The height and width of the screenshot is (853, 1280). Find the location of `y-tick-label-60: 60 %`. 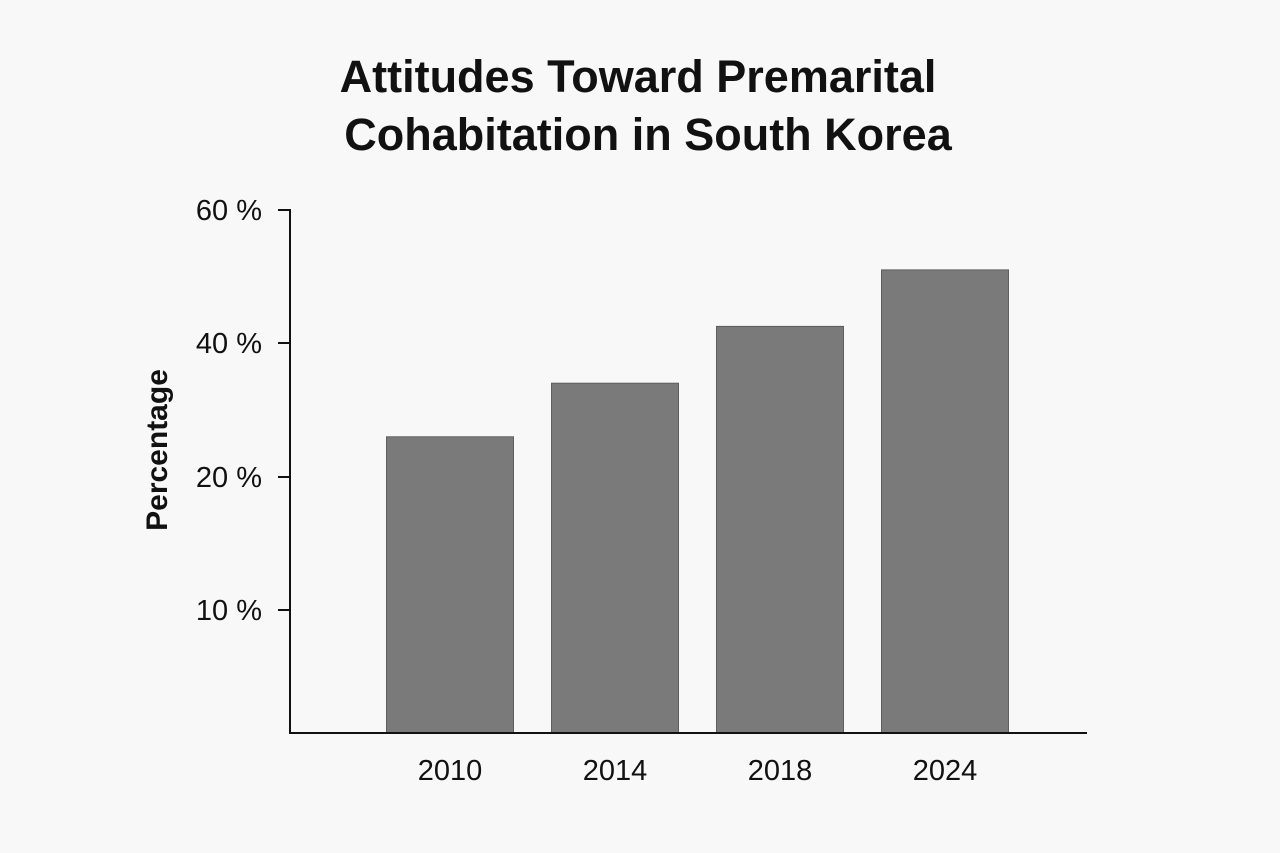

y-tick-label-60: 60 % is located at coordinates (229, 211).